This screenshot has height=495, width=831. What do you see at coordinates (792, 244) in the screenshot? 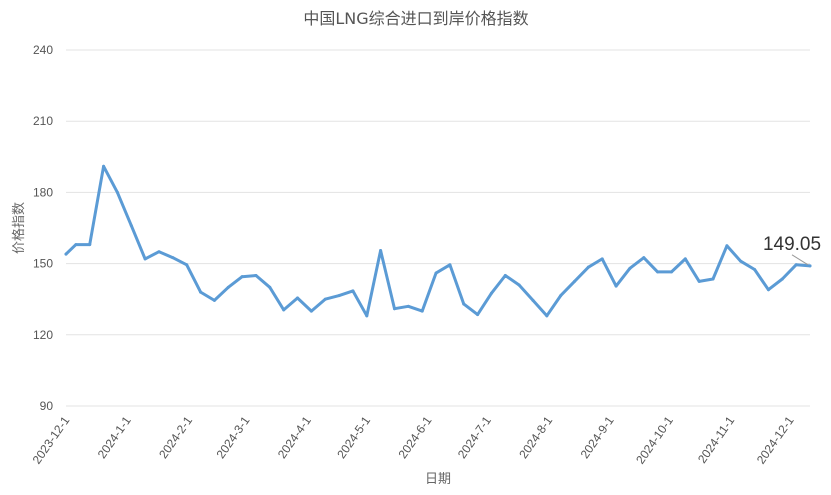
I see `last-value-label: 149.05` at bounding box center [792, 244].